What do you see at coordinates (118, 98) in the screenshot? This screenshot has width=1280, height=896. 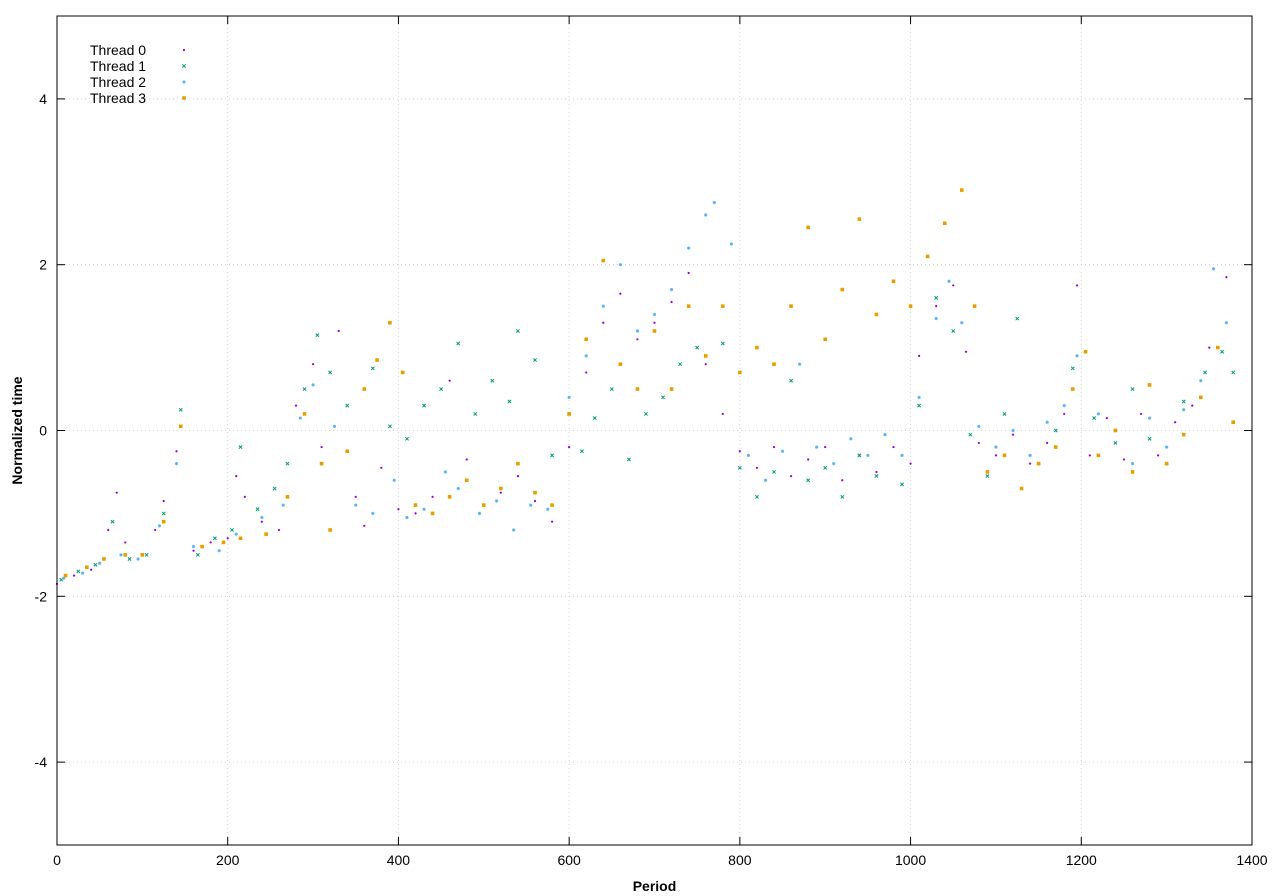 I see `legend-label: Thread 3` at bounding box center [118, 98].